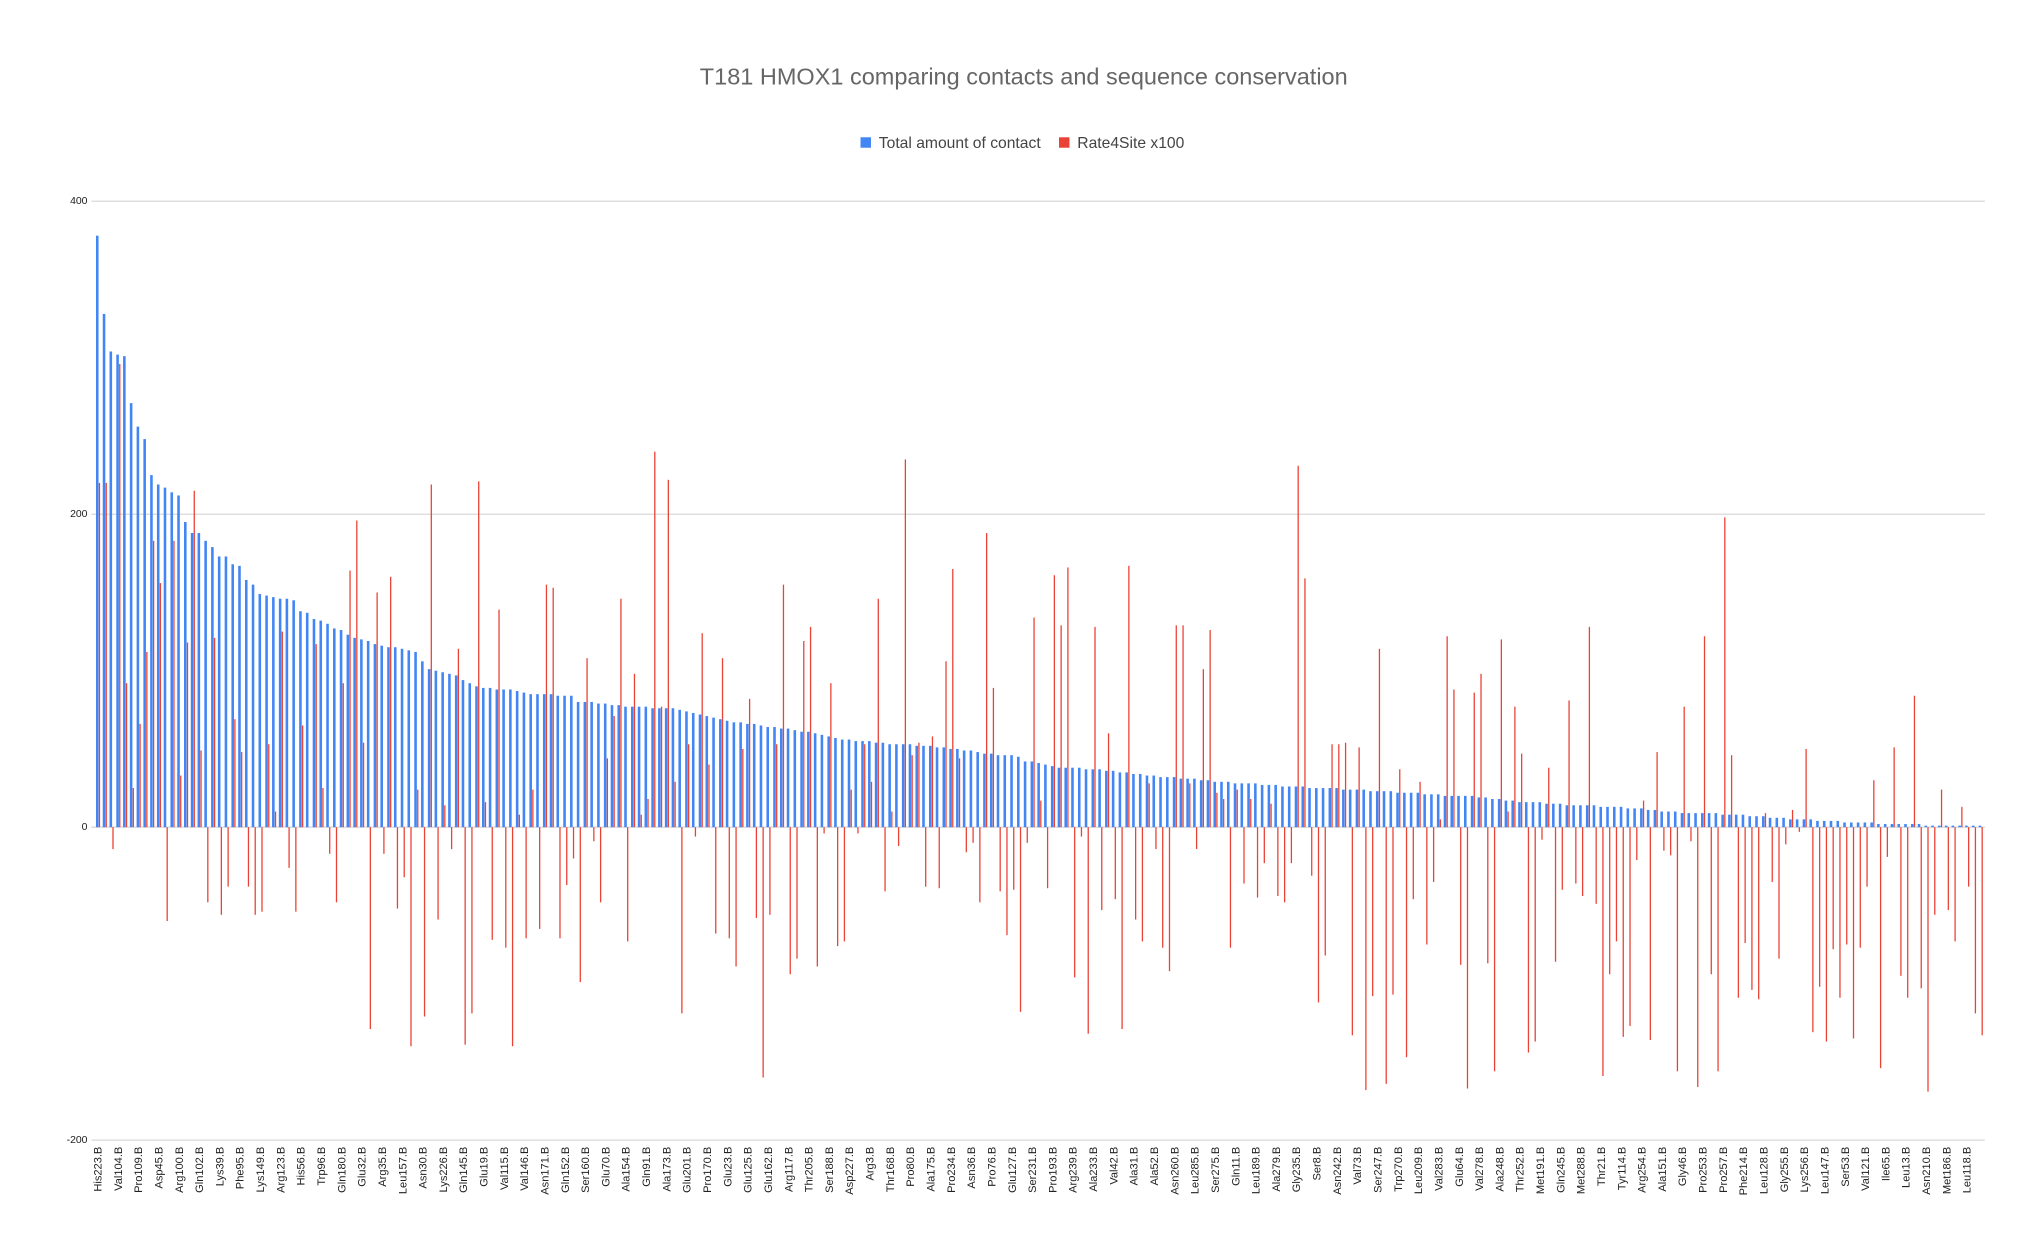  Describe the element at coordinates (1297, 1170) in the screenshot. I see `x-tick-label: Gly235.B` at that location.